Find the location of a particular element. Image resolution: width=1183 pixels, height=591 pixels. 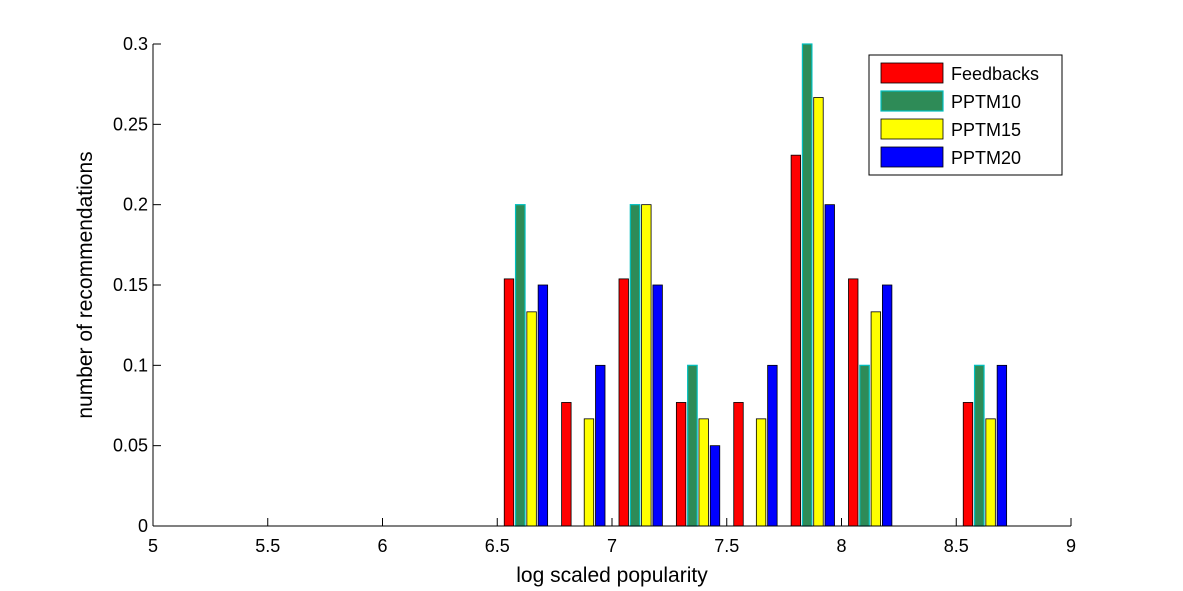

legend-label-pptm10: PPTM10 is located at coordinates (986, 102).